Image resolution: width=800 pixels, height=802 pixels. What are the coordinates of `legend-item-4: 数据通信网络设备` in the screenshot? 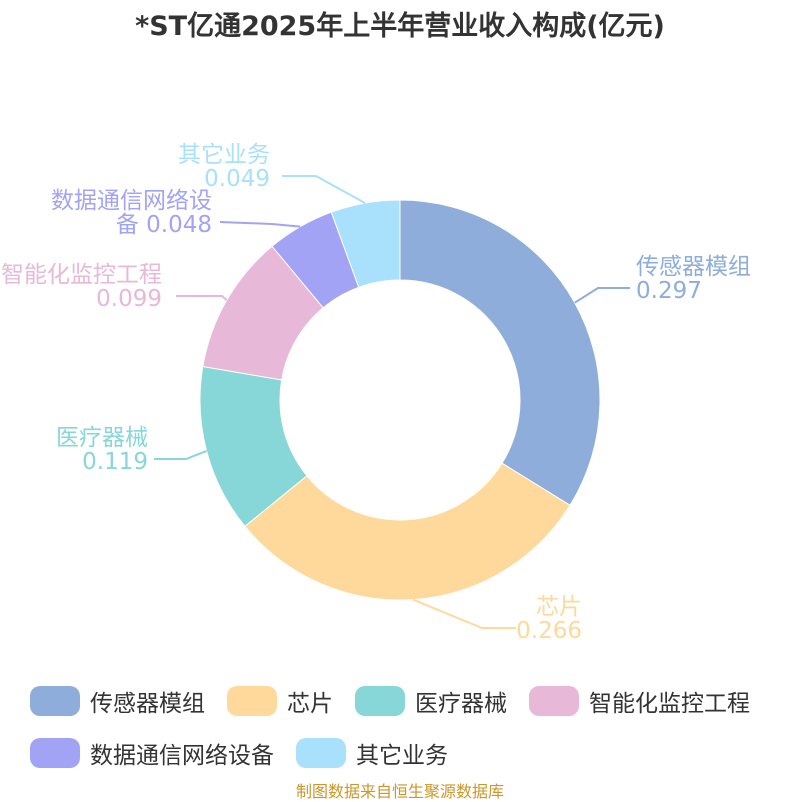 It's located at (152, 753).